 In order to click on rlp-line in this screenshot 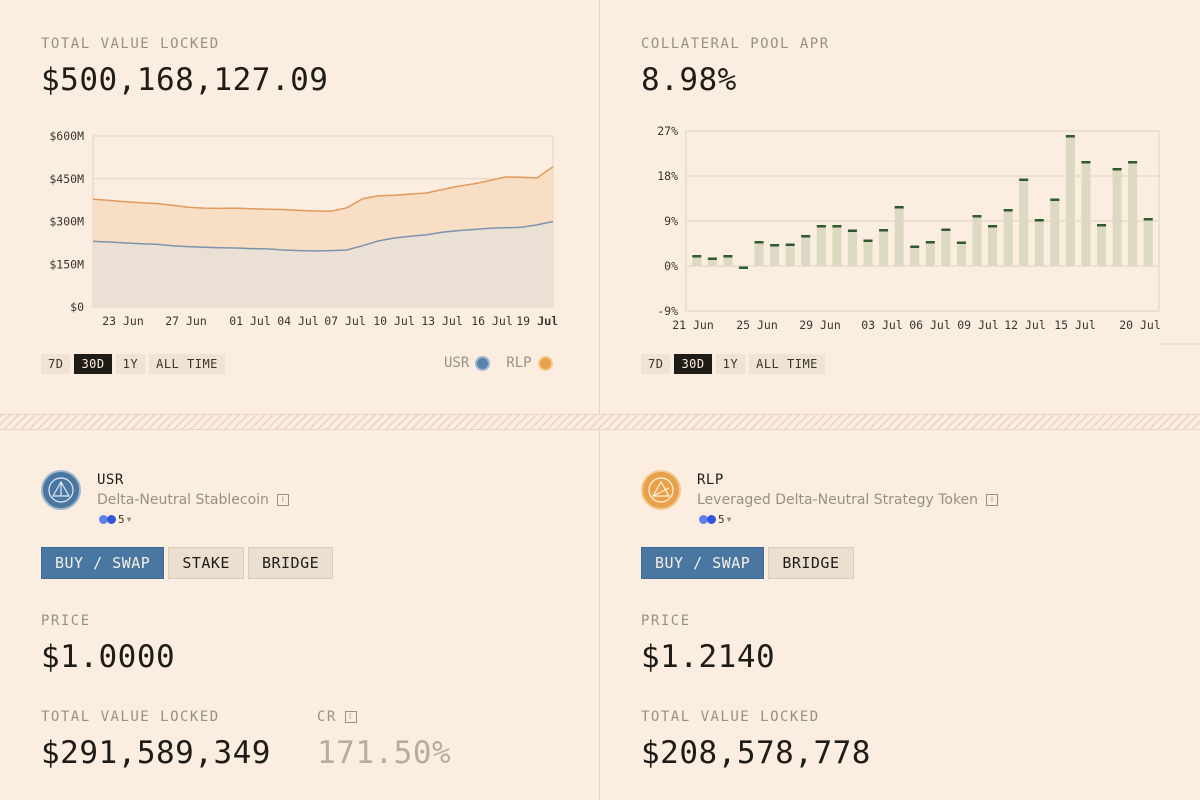, I will do `click(323, 189)`.